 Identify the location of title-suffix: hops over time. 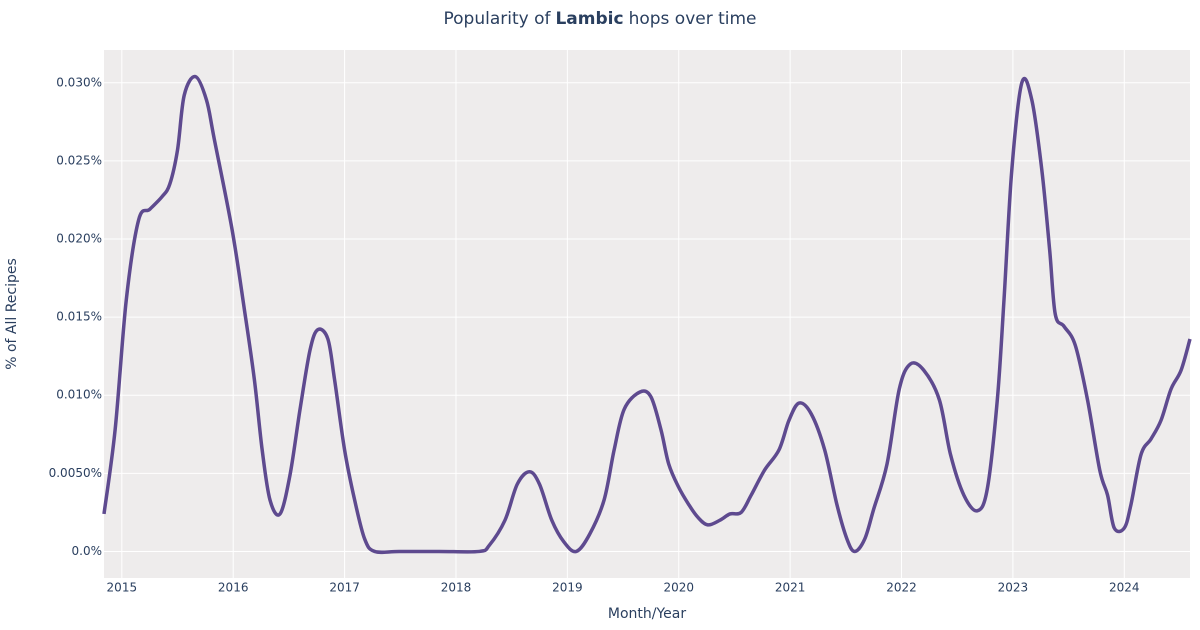
(693, 19).